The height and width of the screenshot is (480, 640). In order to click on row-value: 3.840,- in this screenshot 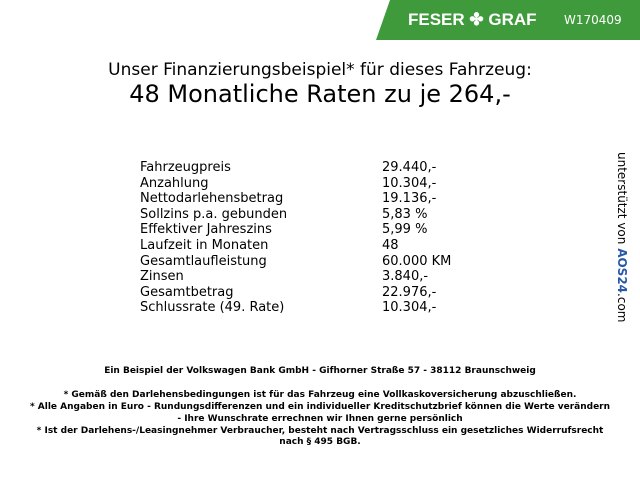, I will do `click(405, 277)`.